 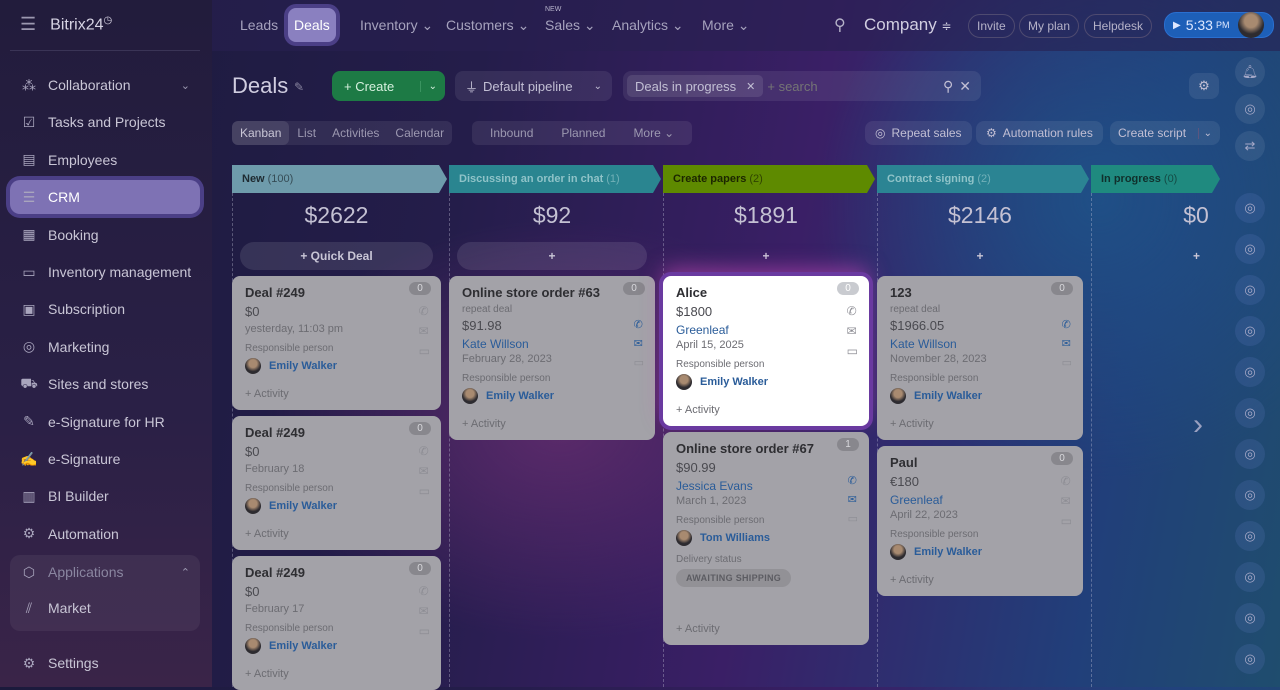 I want to click on view-tab-calendar: Calendar, so click(x=420, y=133).